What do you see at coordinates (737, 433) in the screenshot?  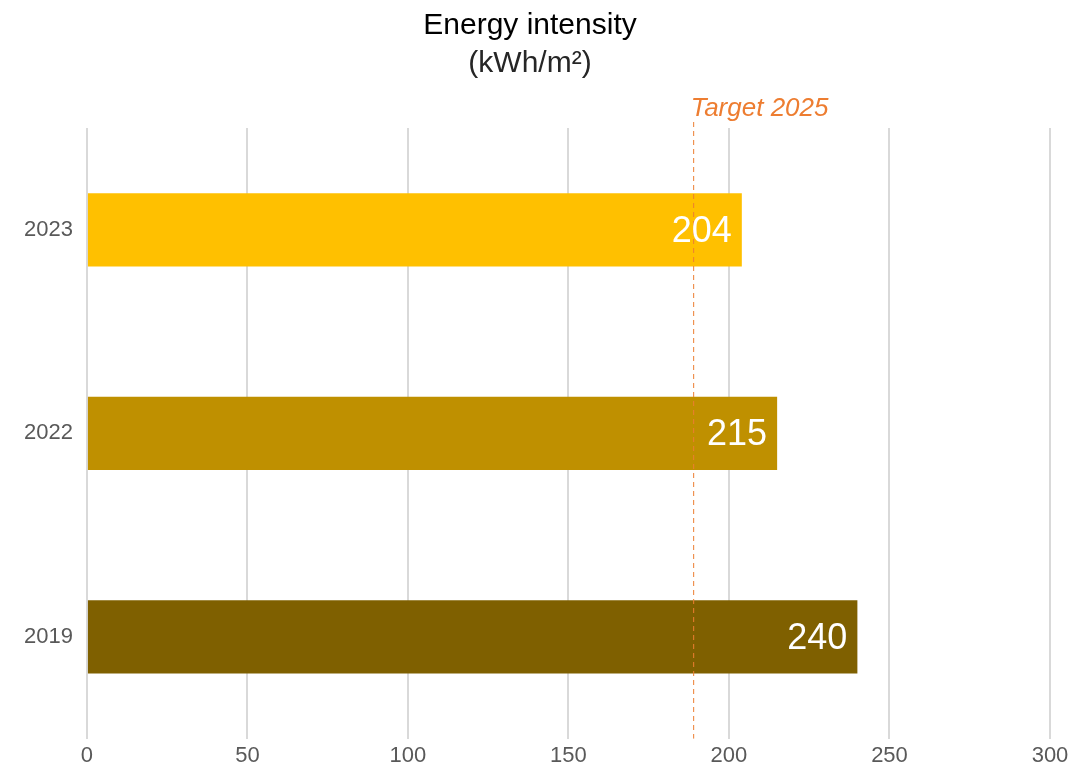 I see `data-label: 215` at bounding box center [737, 433].